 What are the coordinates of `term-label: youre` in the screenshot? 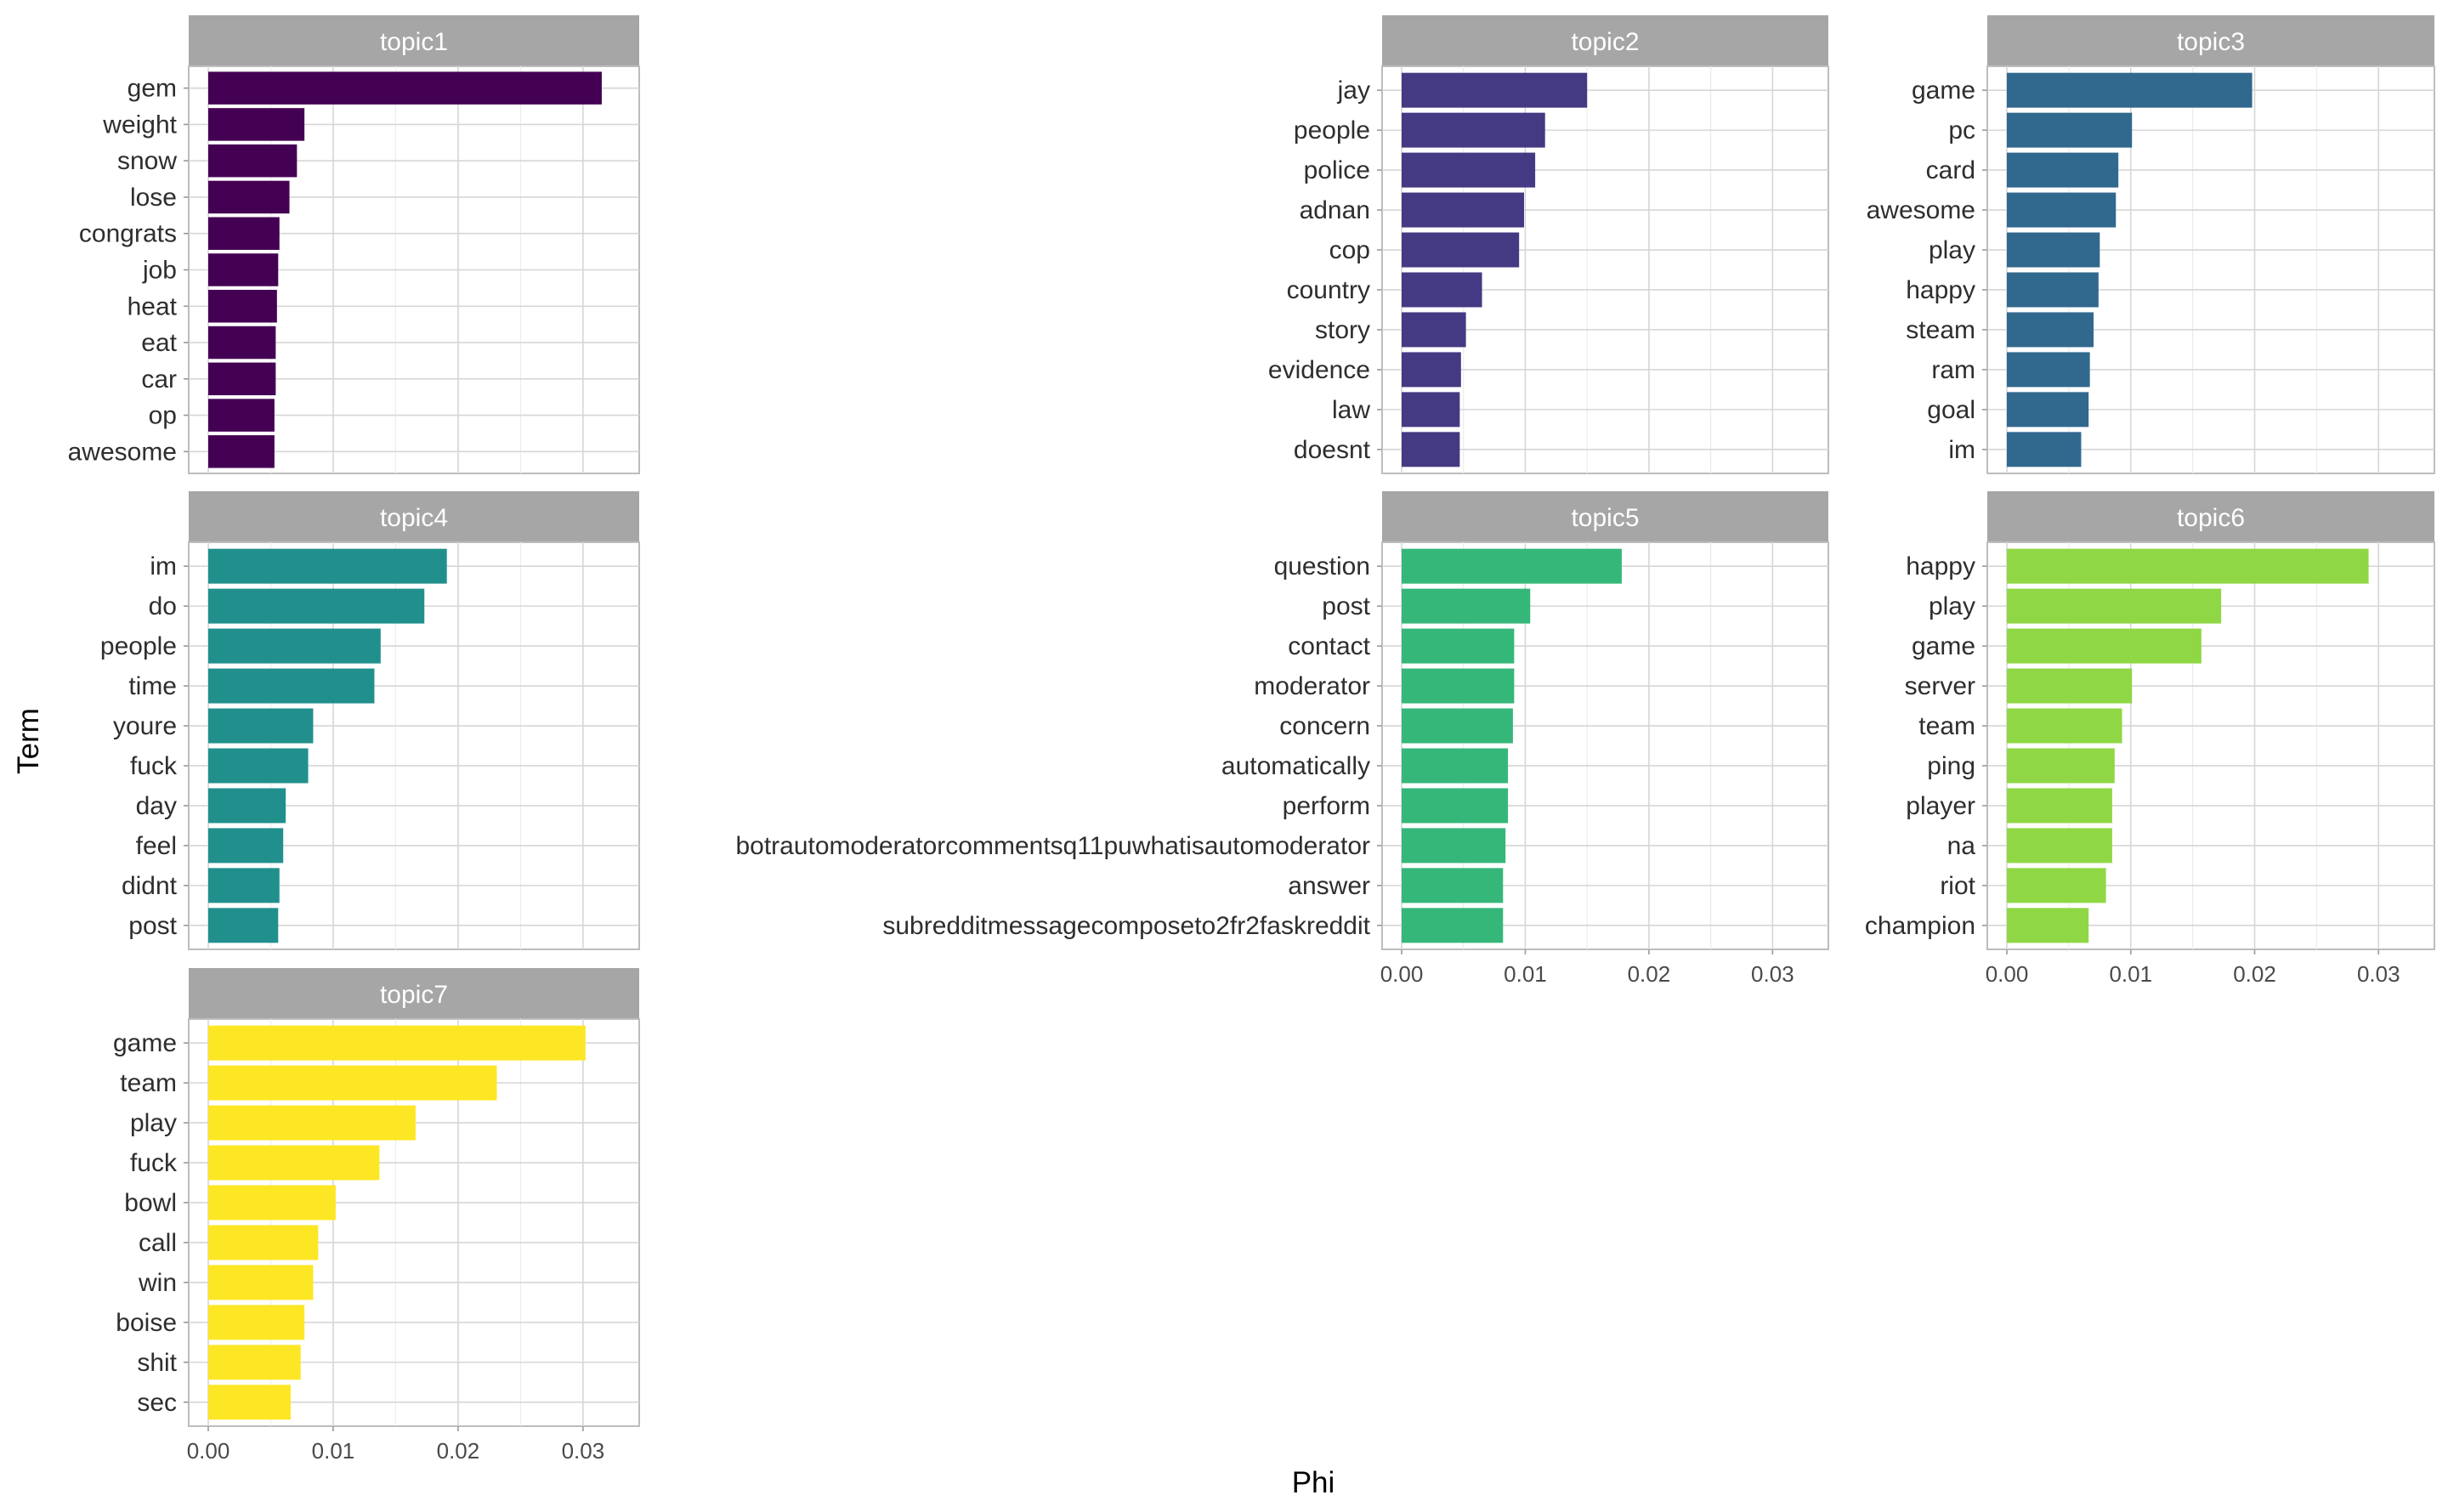 It's located at (145, 726).